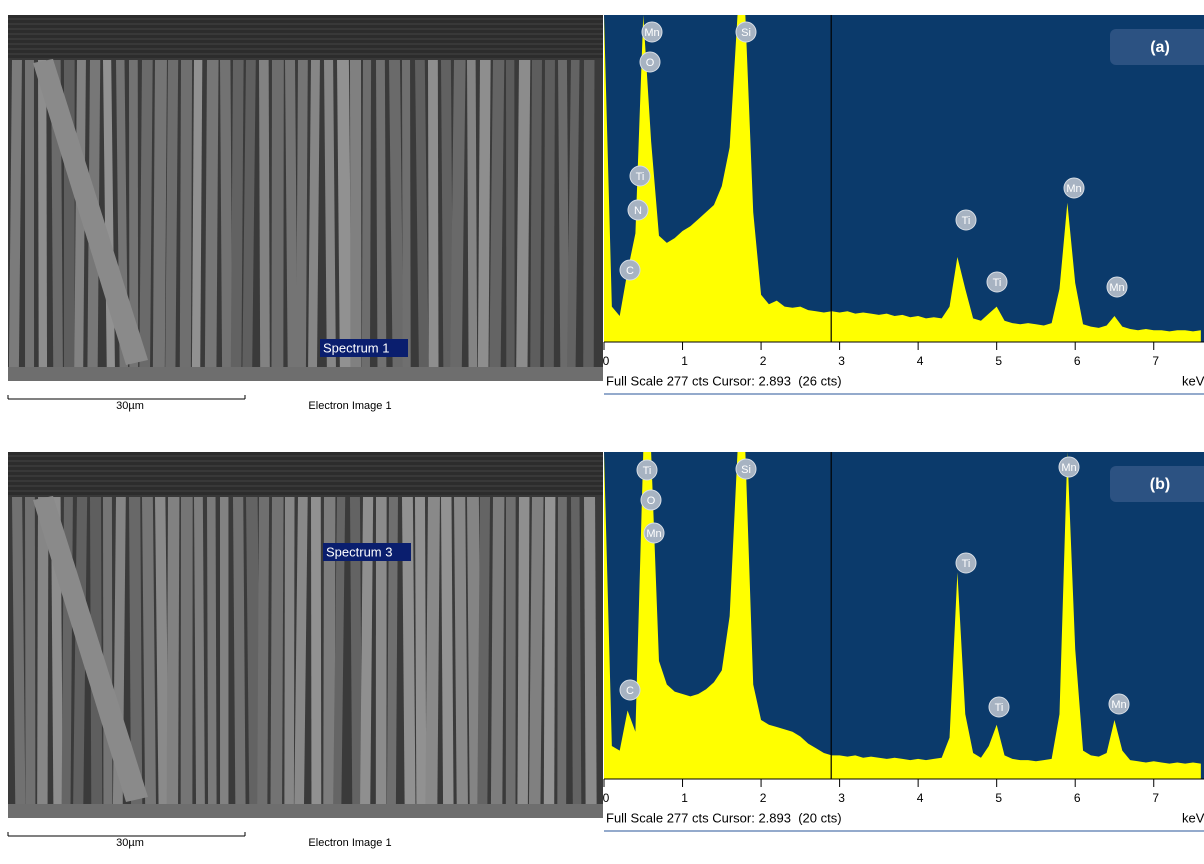 This screenshot has width=1204, height=864. I want to click on sem-top-layer, so click(305, 37).